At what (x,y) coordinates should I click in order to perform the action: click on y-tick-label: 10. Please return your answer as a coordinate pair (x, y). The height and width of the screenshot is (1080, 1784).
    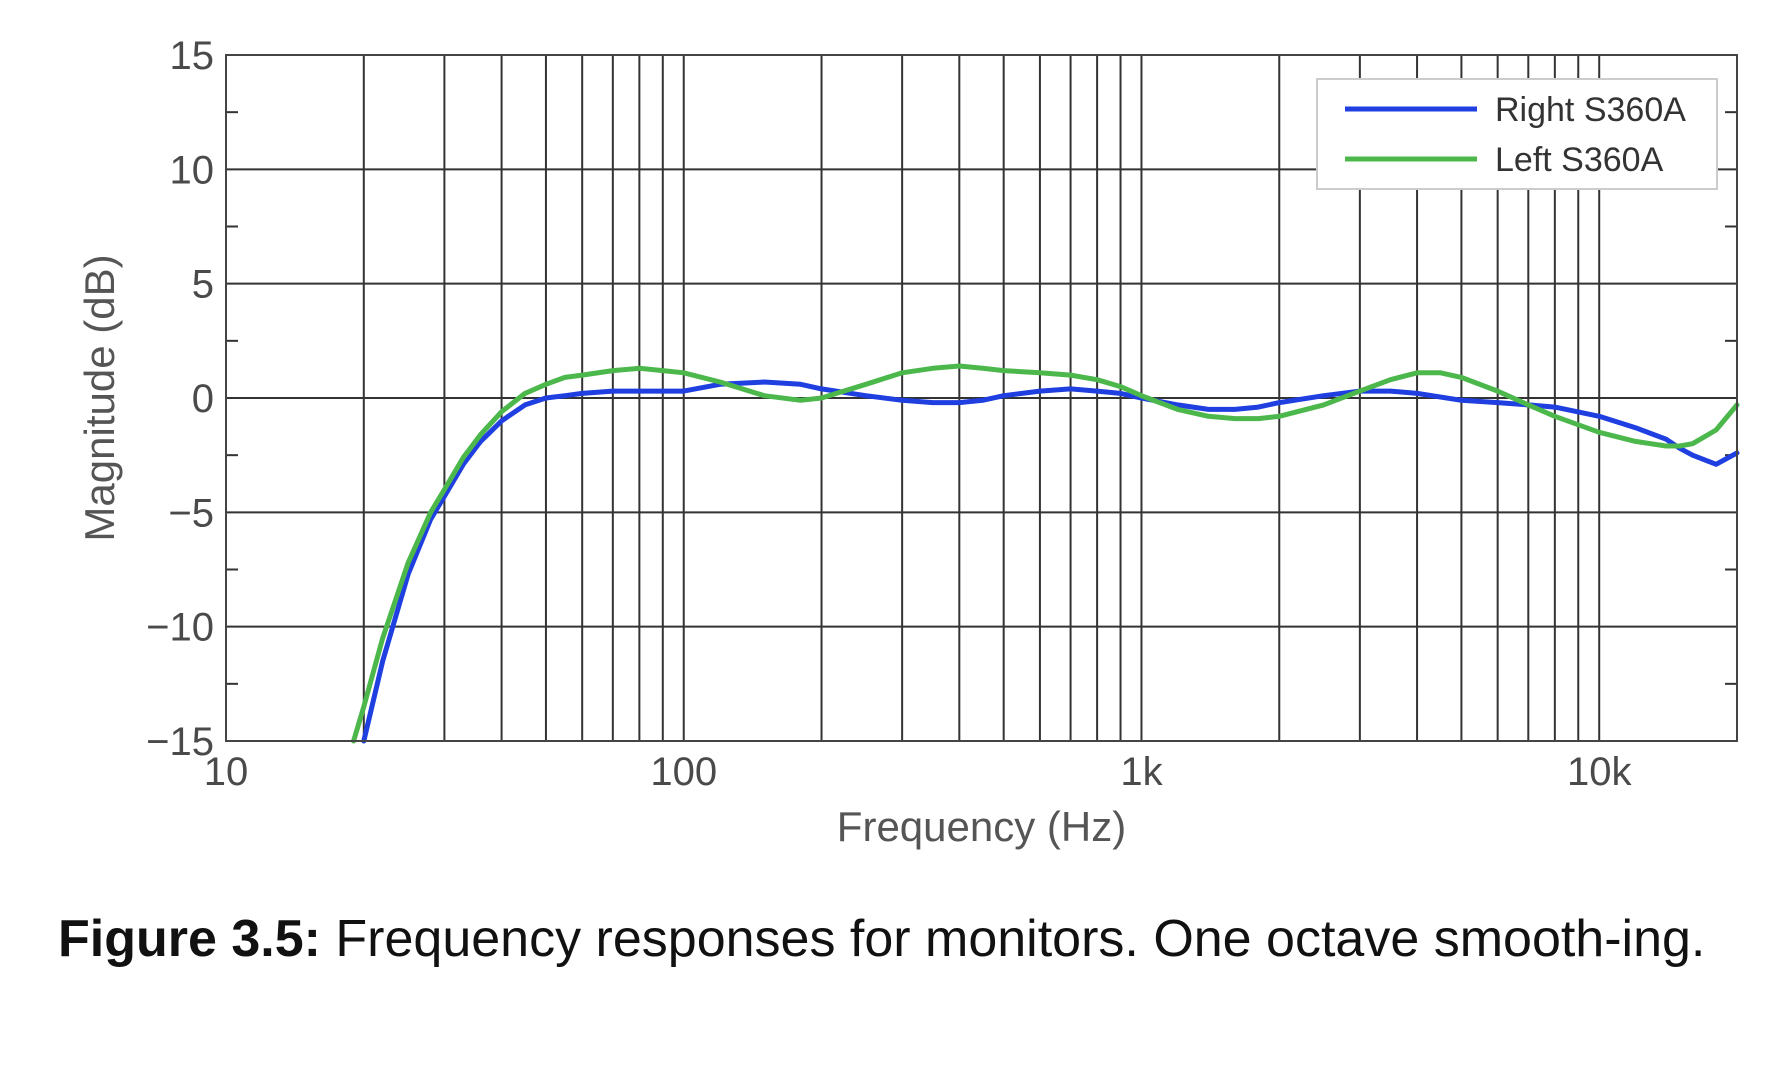
    Looking at the image, I should click on (192, 170).